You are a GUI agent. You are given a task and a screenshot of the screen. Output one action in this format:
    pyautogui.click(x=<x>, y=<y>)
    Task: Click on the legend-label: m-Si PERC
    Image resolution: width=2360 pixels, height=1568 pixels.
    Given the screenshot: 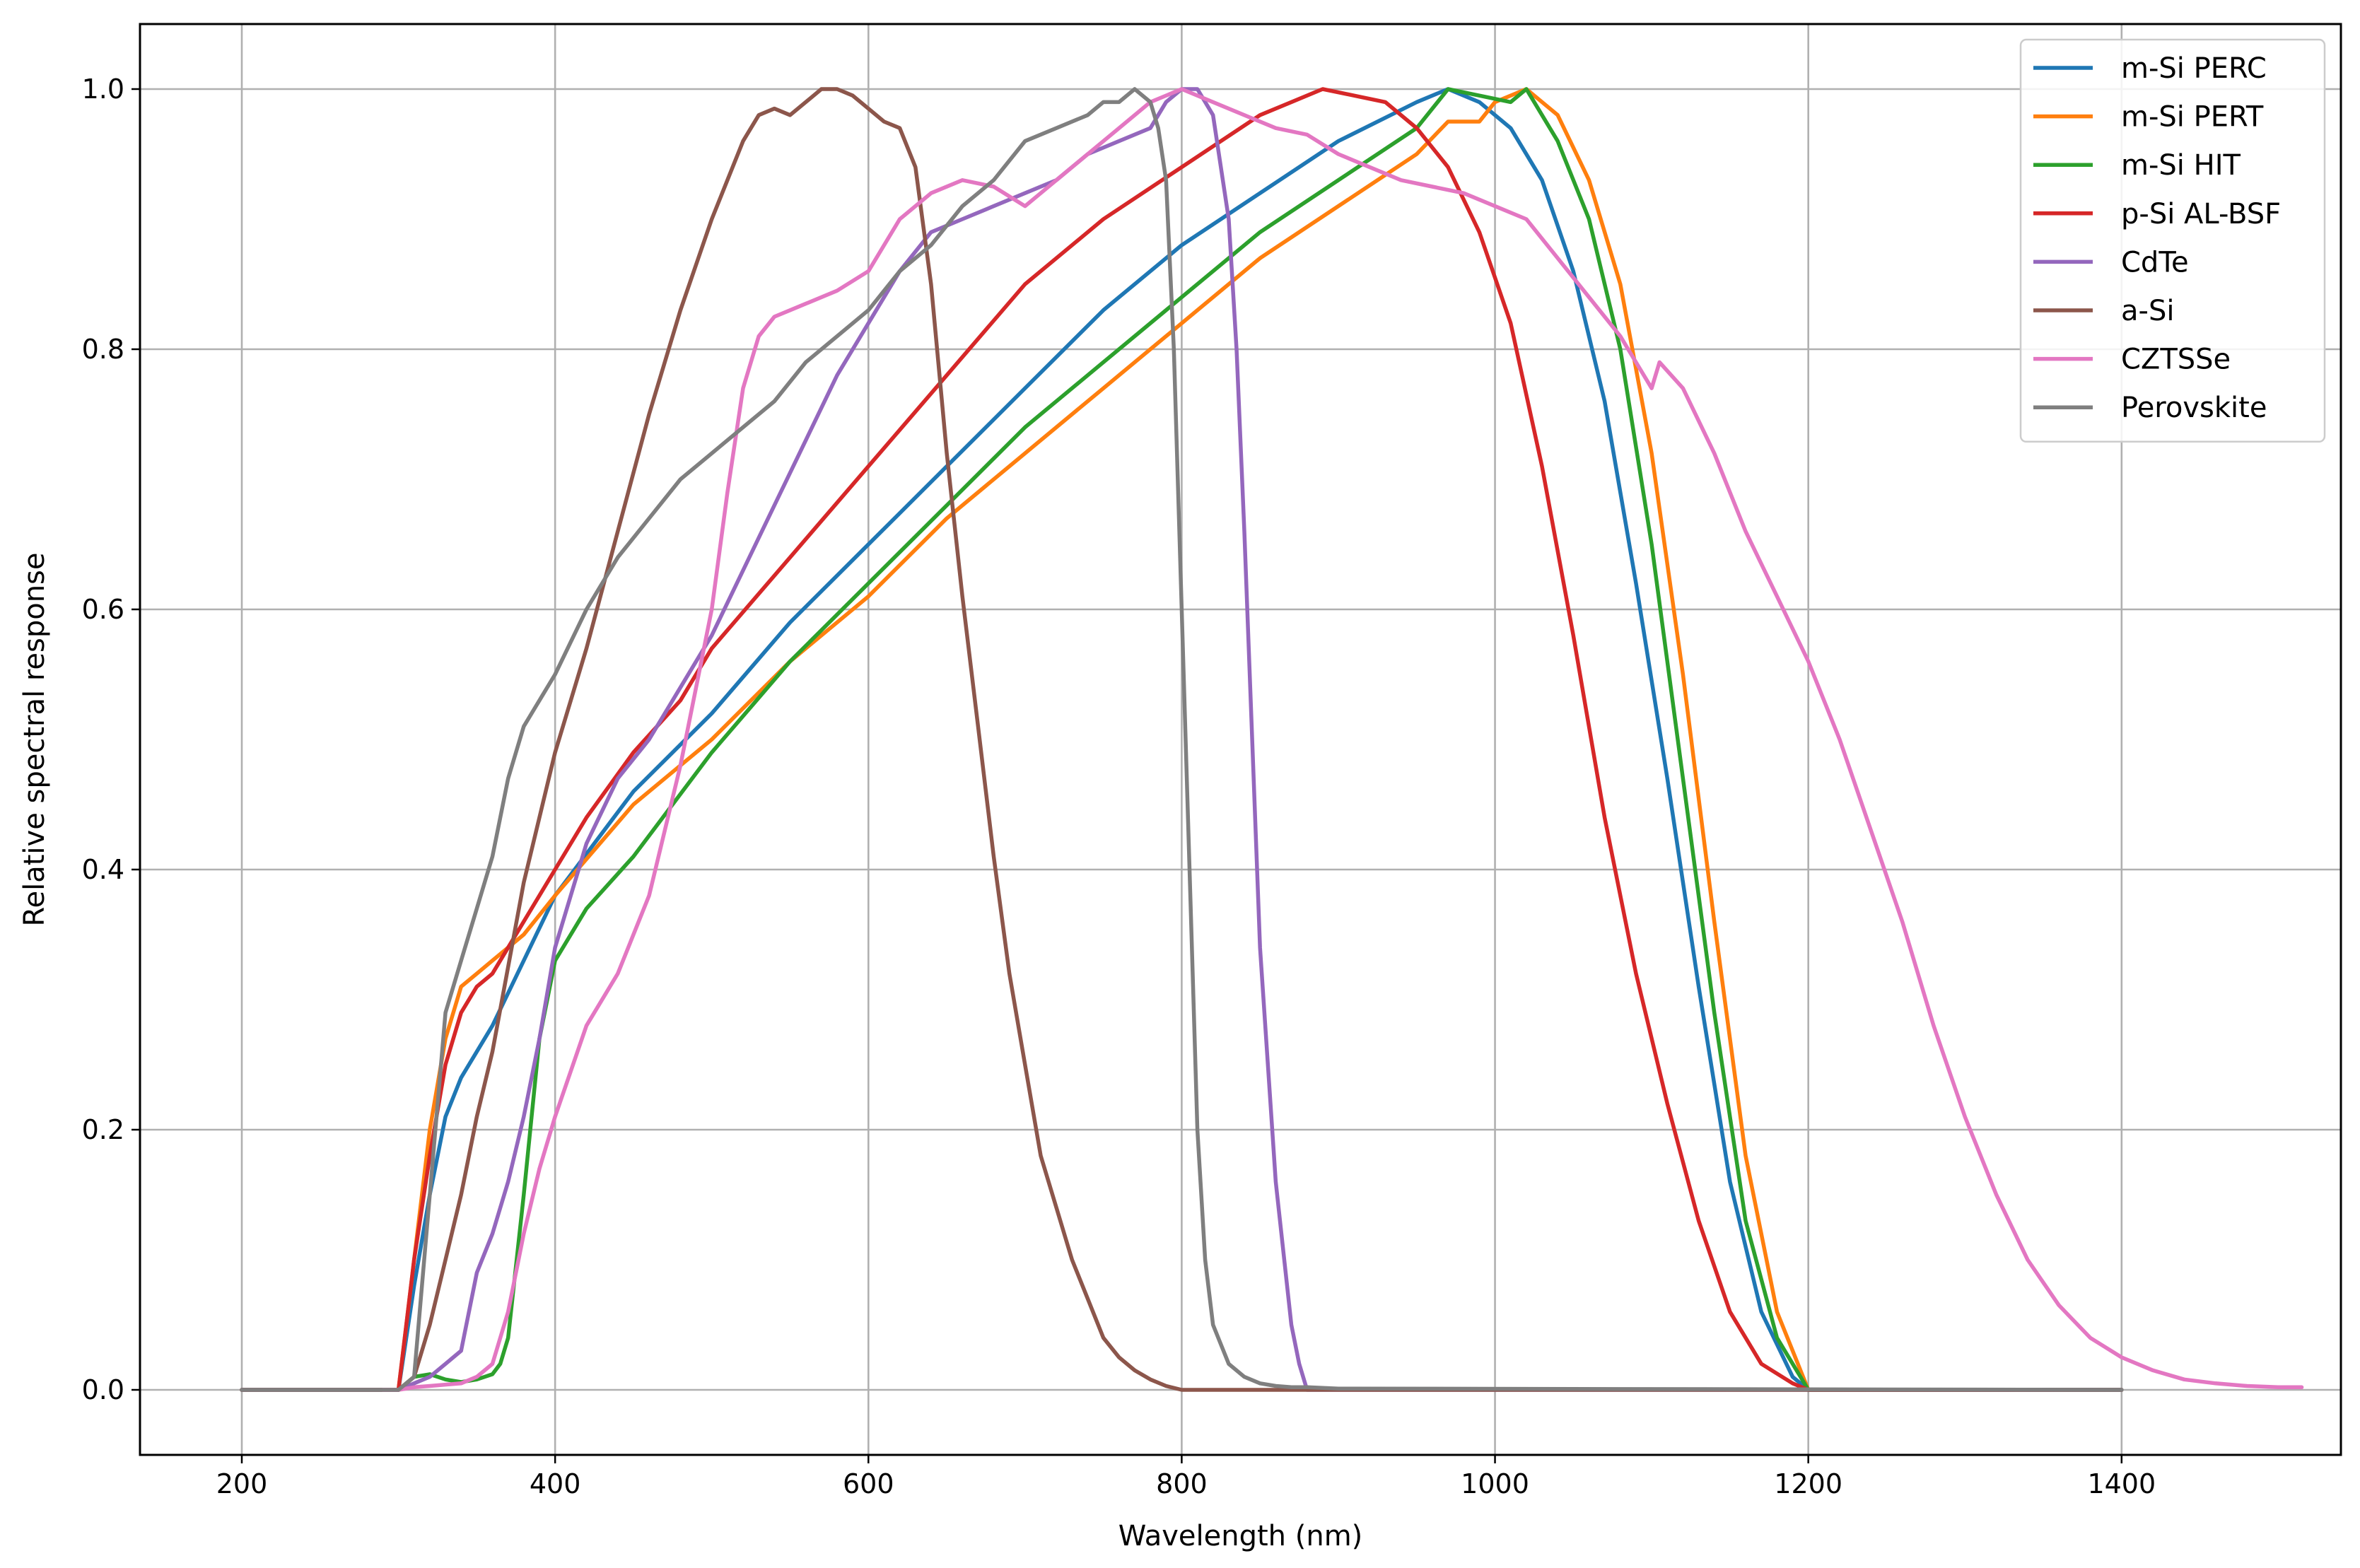 What is the action you would take?
    pyautogui.click(x=2194, y=68)
    